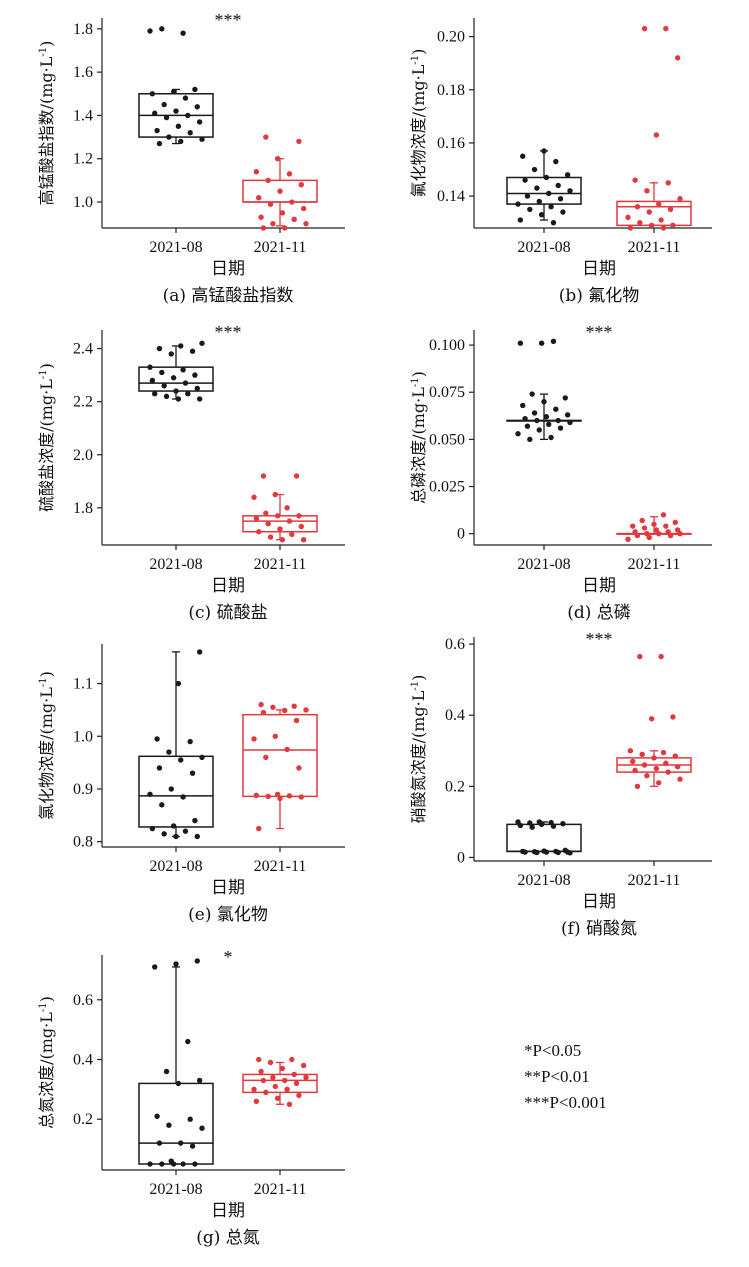 The height and width of the screenshot is (1267, 749). Describe the element at coordinates (83, 1060) in the screenshot. I see `y-tick-label: 0.4` at that location.